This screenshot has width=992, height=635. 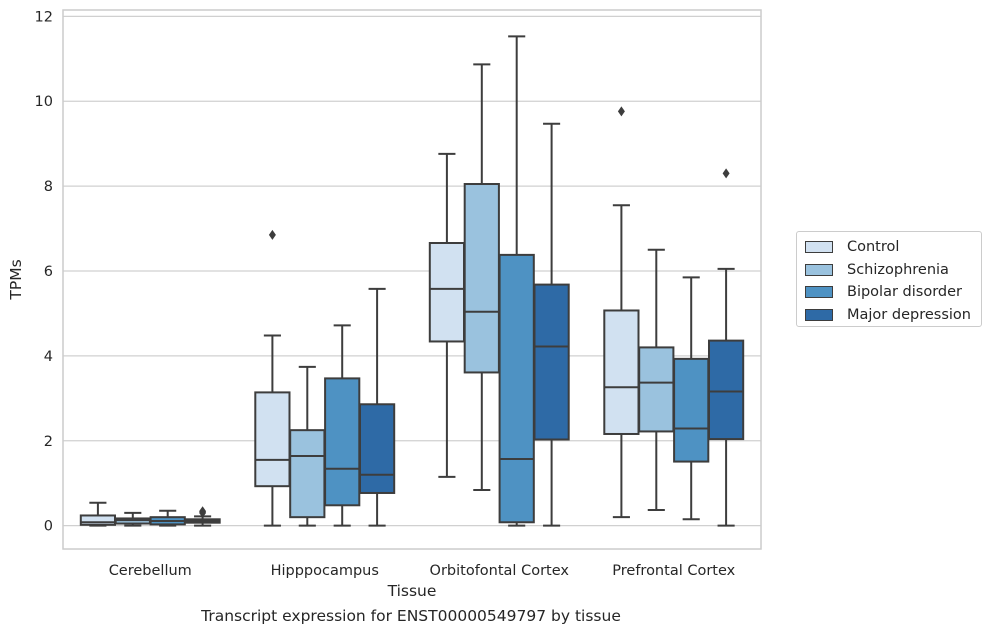 I want to click on legend-item: Bipolar disorder, so click(x=893, y=292).